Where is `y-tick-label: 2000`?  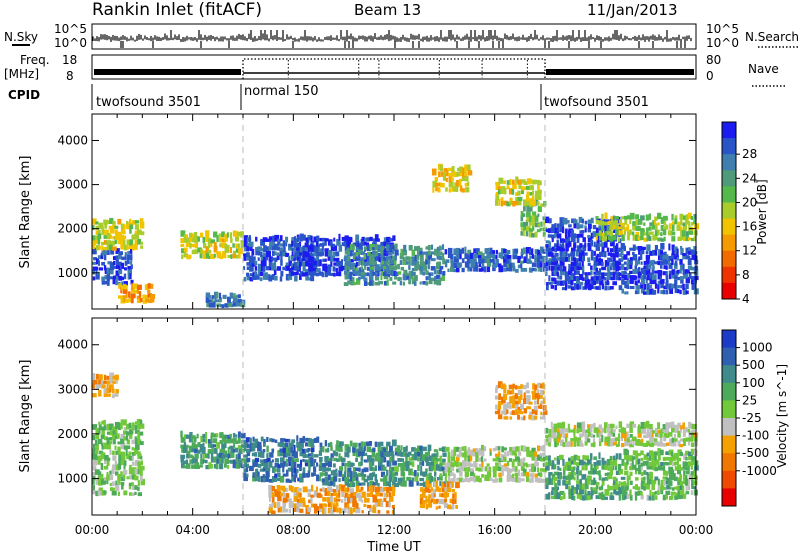 y-tick-label: 2000 is located at coordinates (72, 434).